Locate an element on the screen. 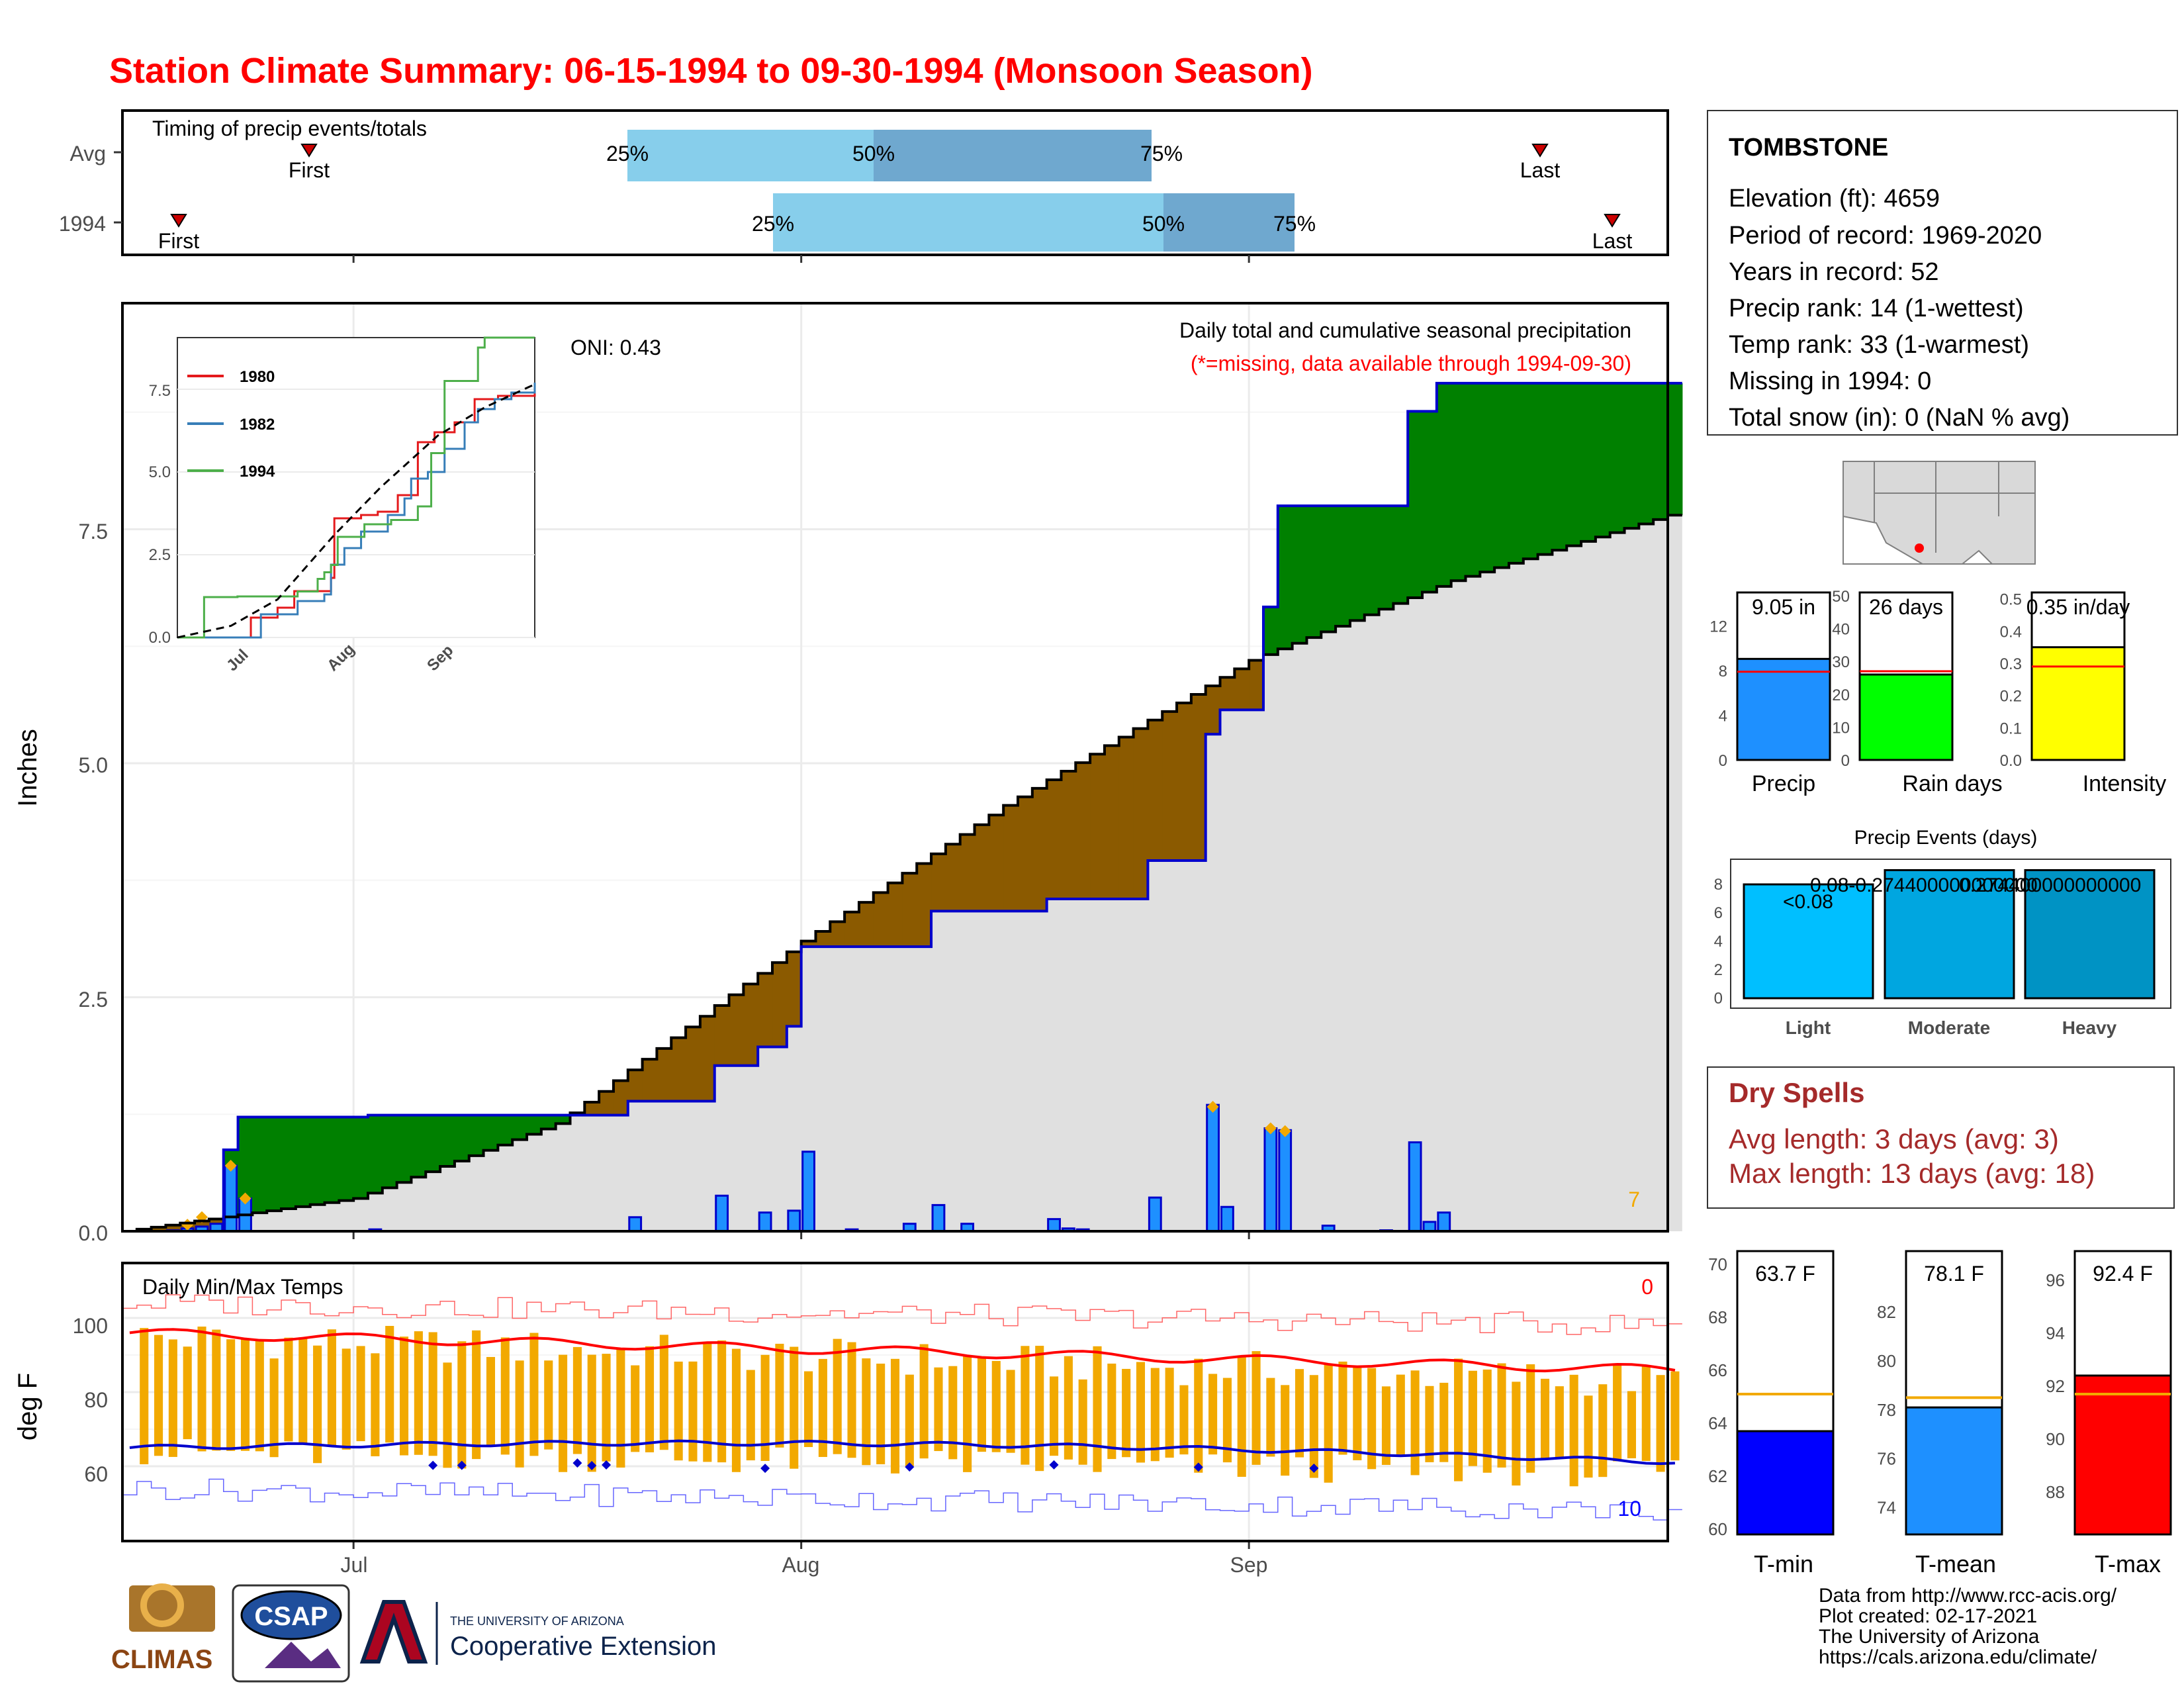  summary-label-1: Rain days is located at coordinates (1952, 783).